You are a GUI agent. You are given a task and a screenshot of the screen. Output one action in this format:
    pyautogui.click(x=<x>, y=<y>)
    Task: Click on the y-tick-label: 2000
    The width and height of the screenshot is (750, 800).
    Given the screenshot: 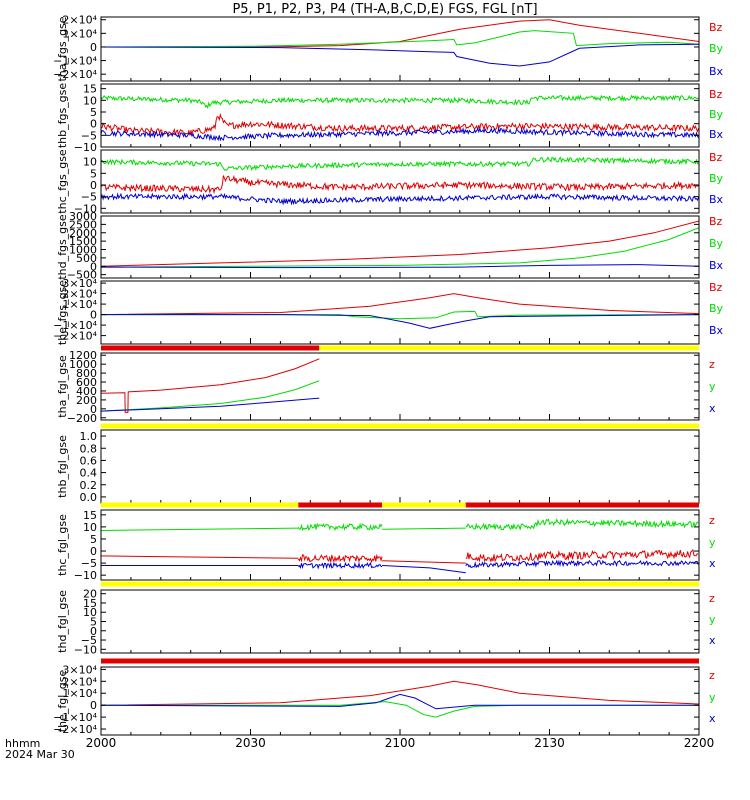 What is the action you would take?
    pyautogui.click(x=83, y=233)
    